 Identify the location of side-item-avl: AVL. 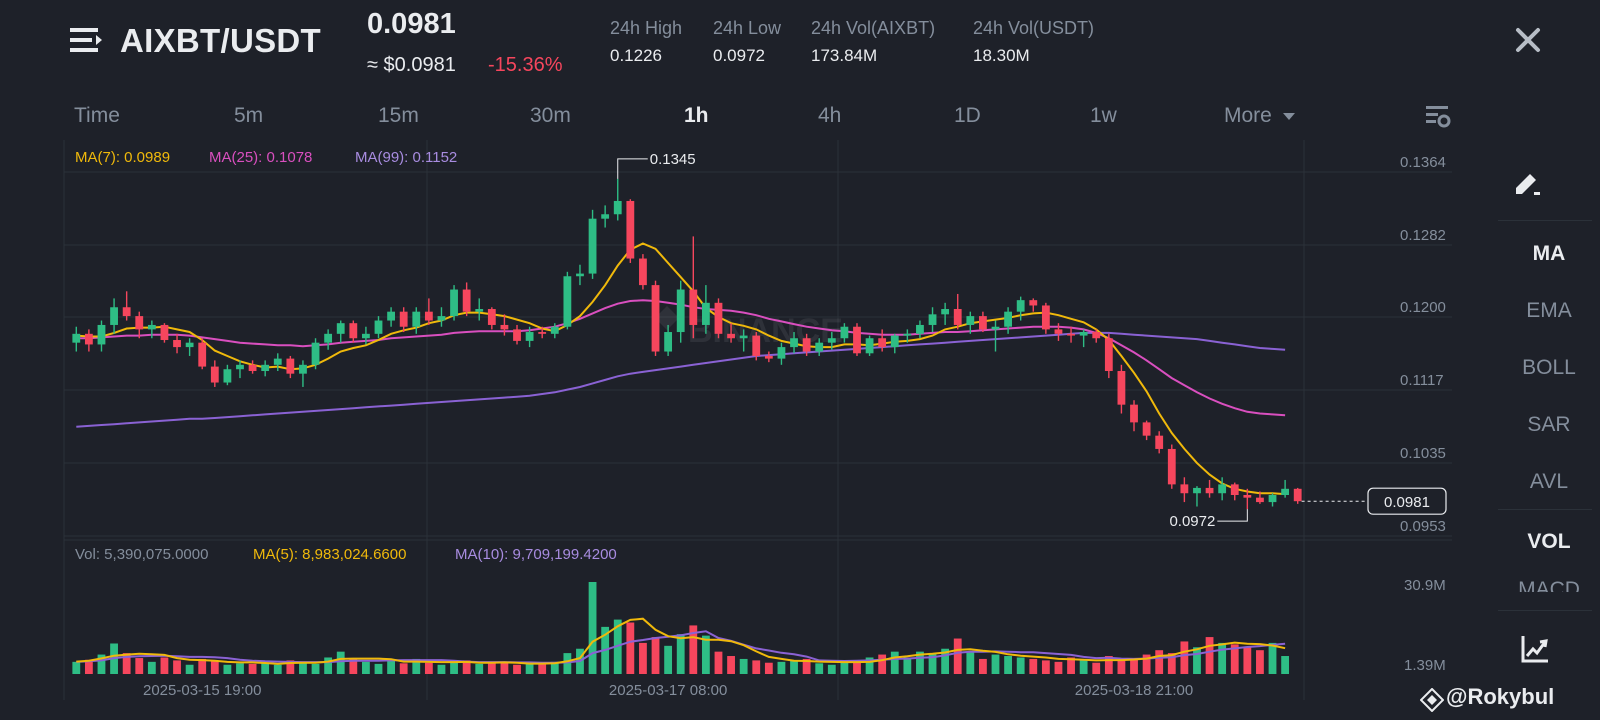
(1549, 481).